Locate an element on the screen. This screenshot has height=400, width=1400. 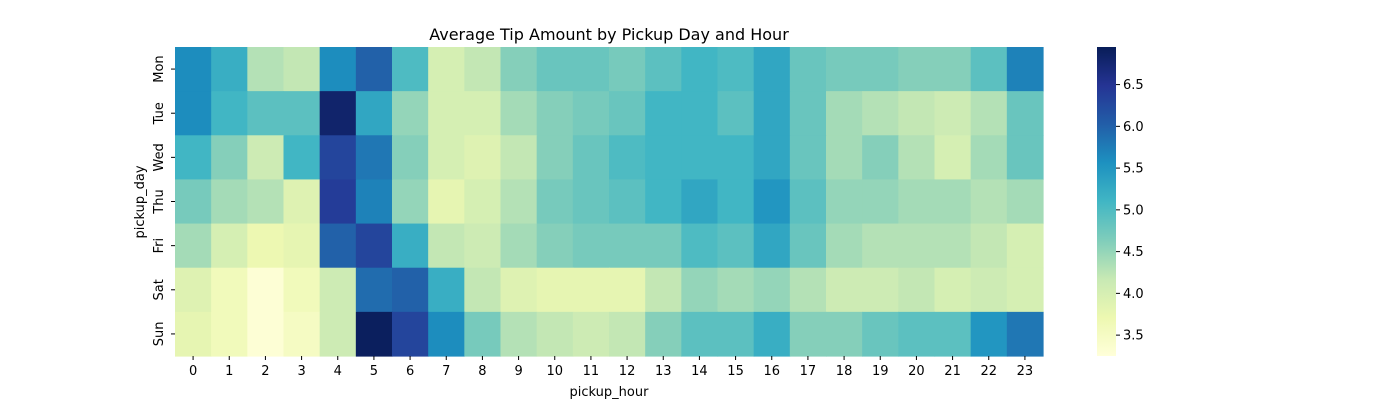
y-axis-label: pickup_day is located at coordinates (140, 201).